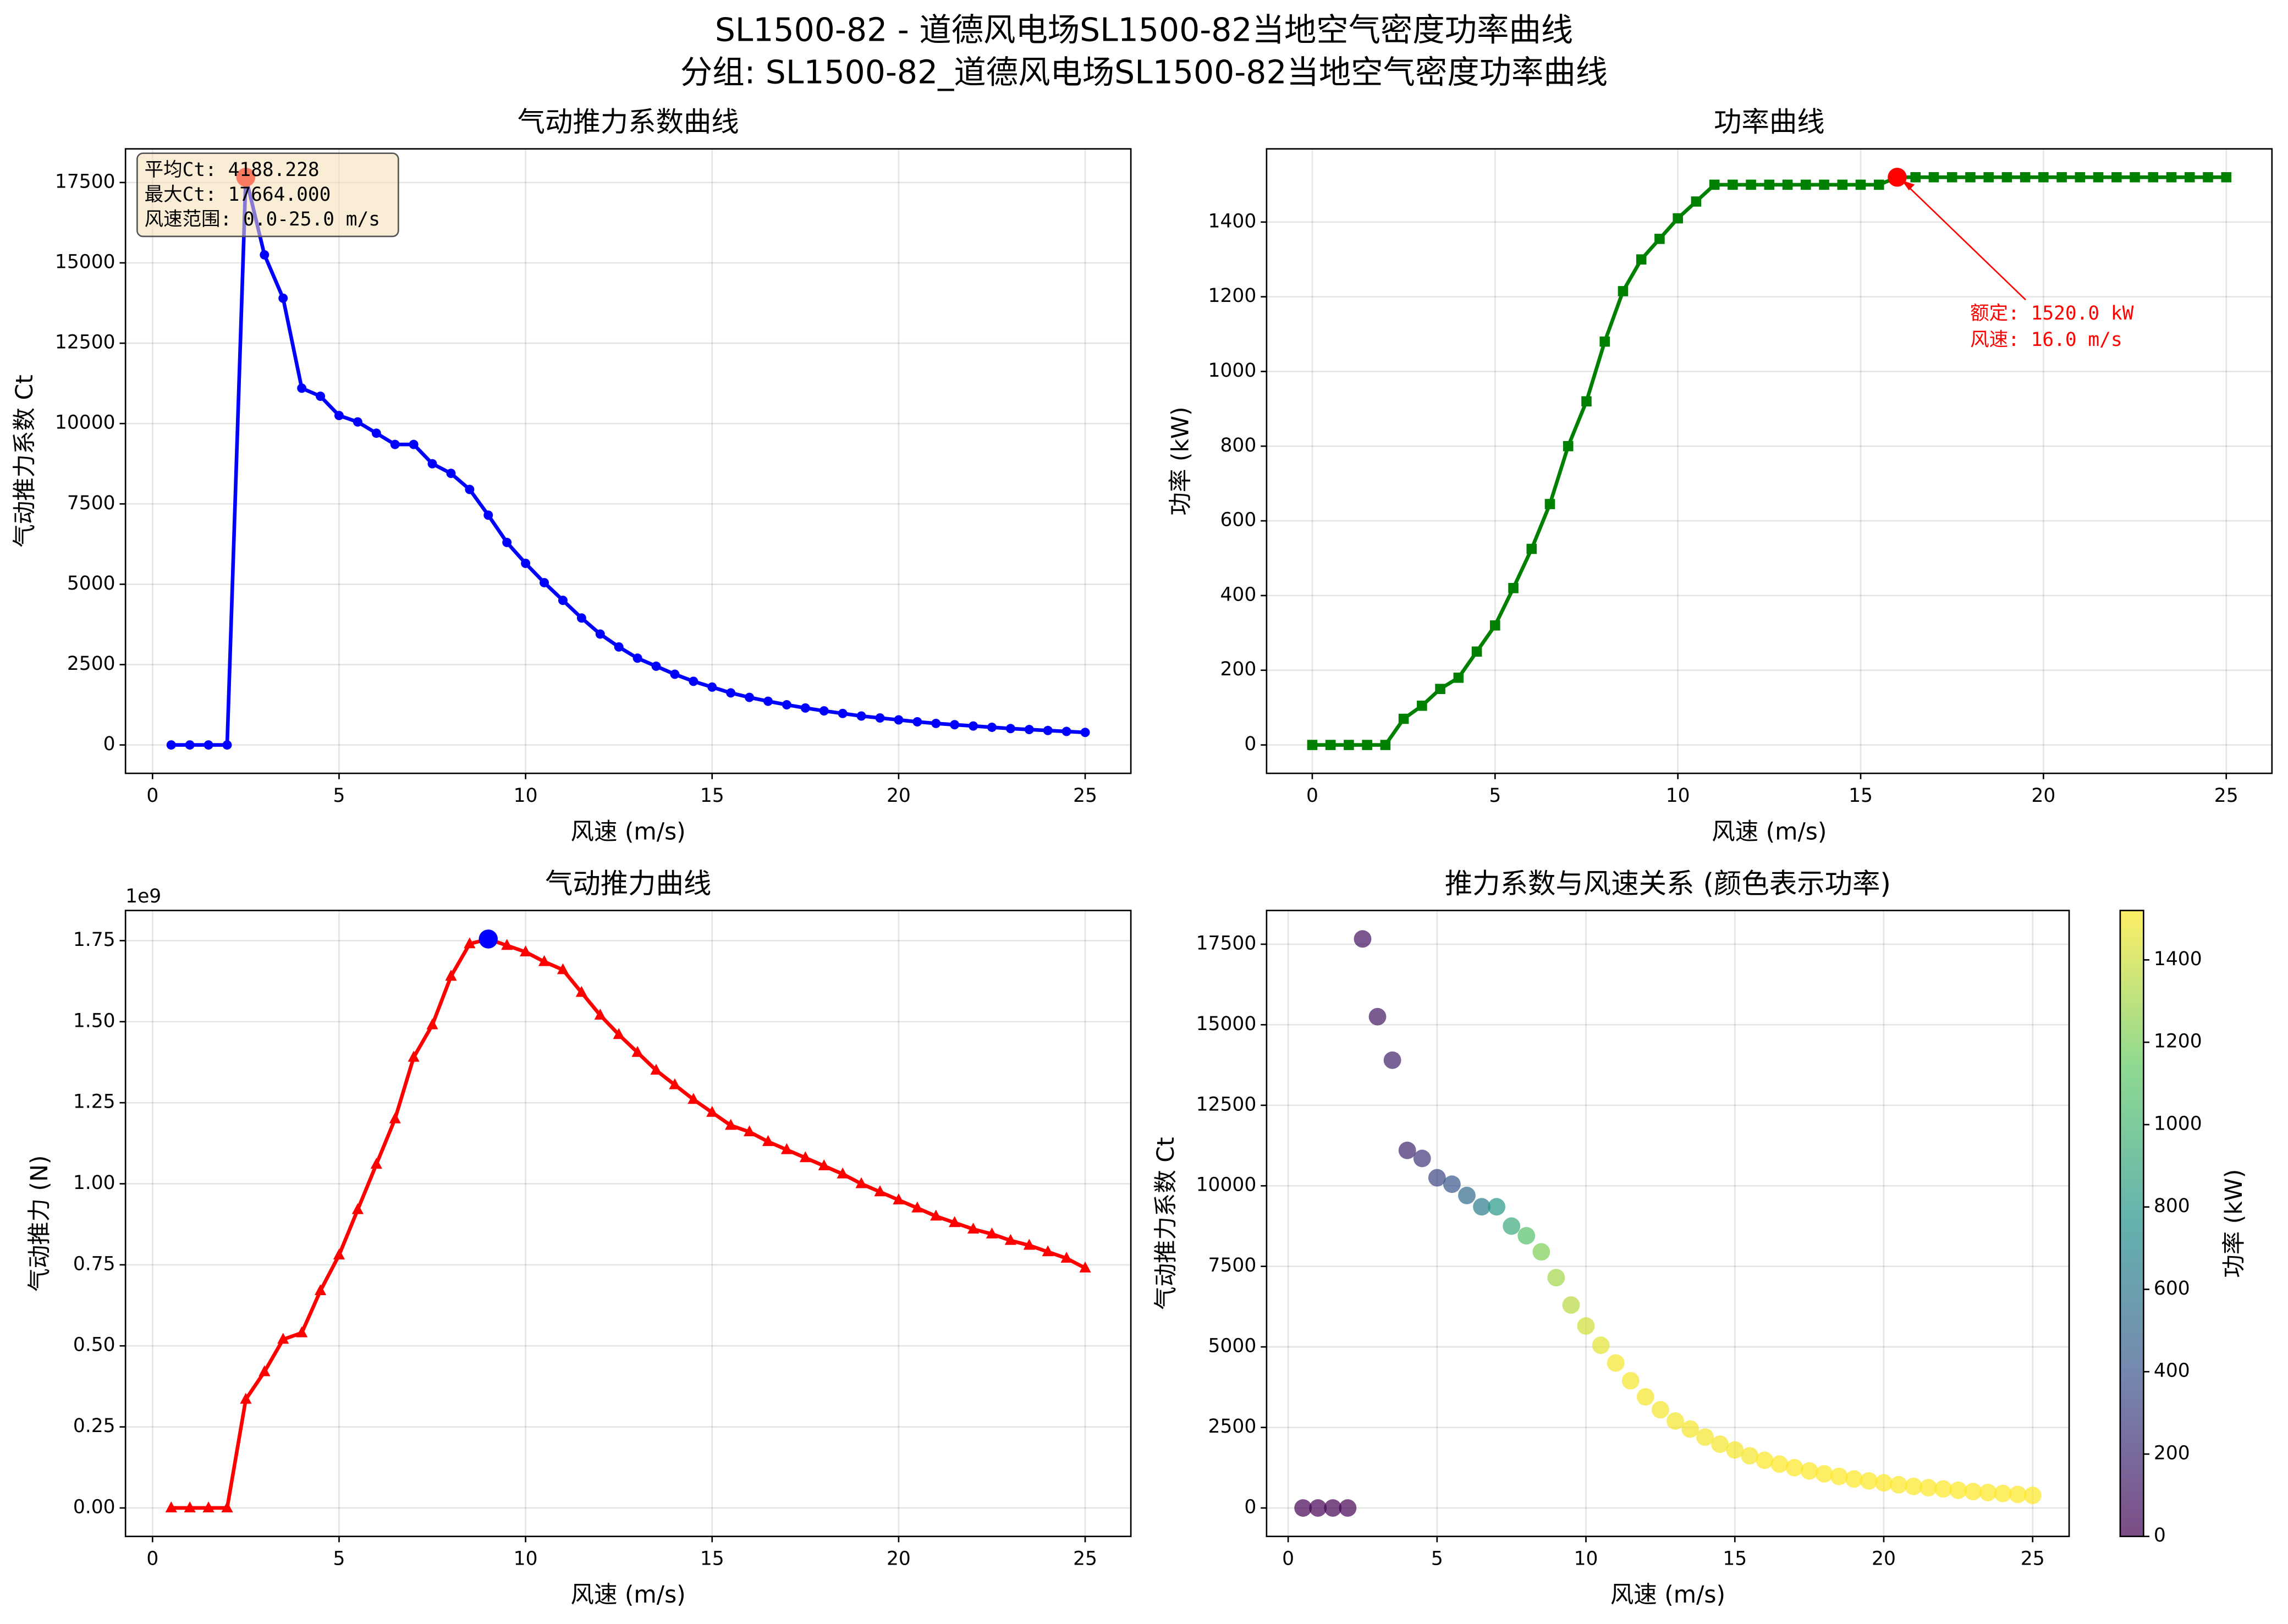  What do you see at coordinates (85, 181) in the screenshot?
I see `y-tick-label: 17500` at bounding box center [85, 181].